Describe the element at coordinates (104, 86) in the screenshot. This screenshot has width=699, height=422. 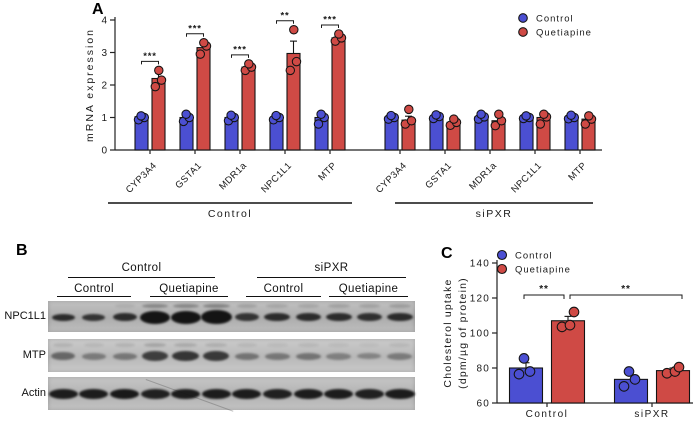
I see `y-tick-label: 2` at that location.